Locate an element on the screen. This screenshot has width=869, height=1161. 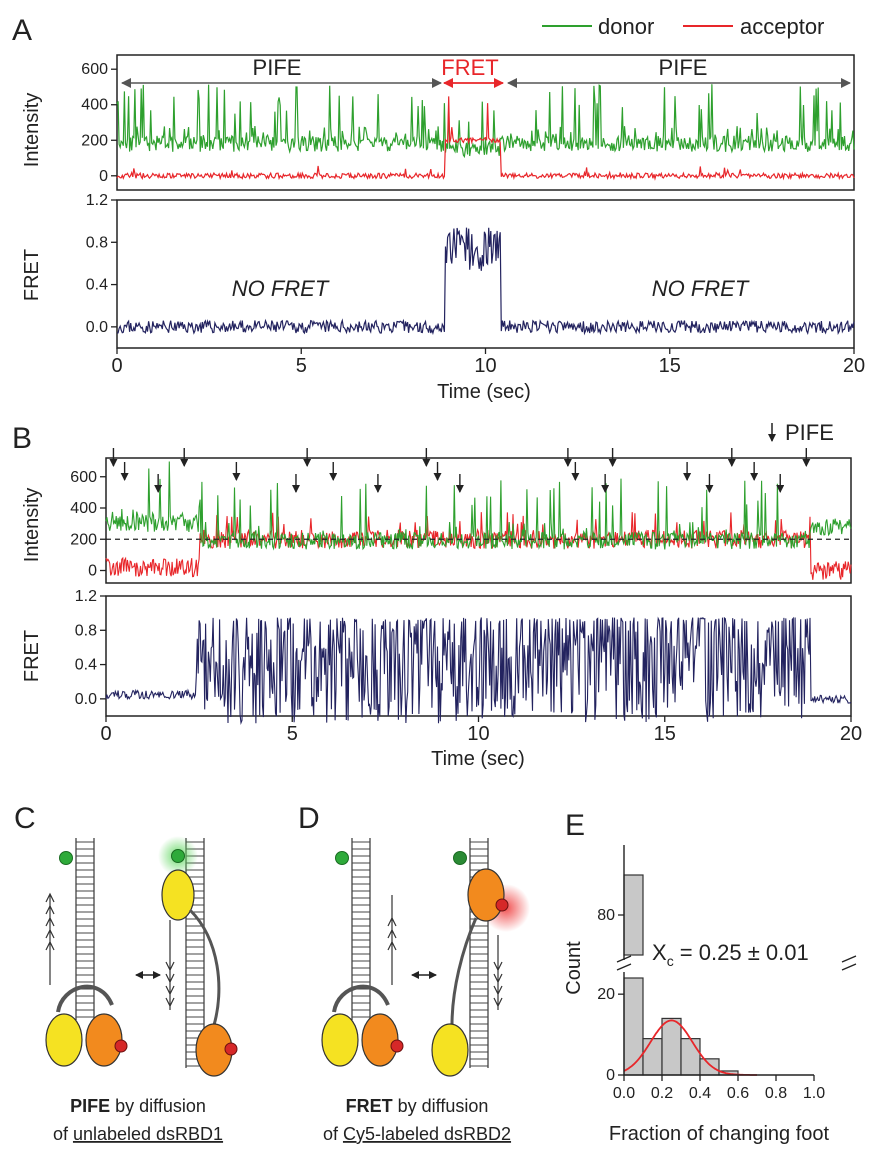
donor-dye-c-right is located at coordinates (178, 856).